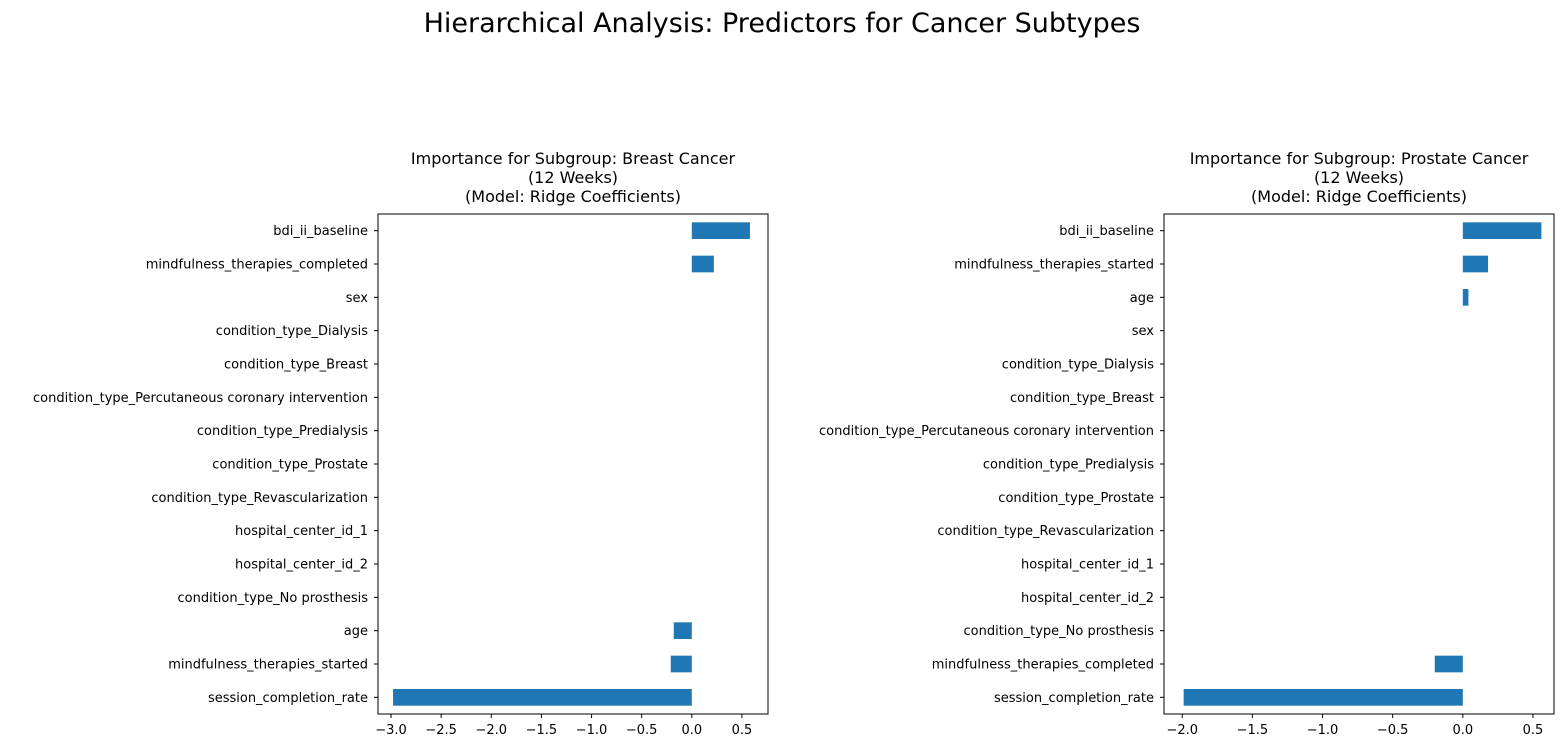 This screenshot has width=1564, height=748. What do you see at coordinates (1462, 730) in the screenshot?
I see `prostate-x-tick-label: 0.0` at bounding box center [1462, 730].